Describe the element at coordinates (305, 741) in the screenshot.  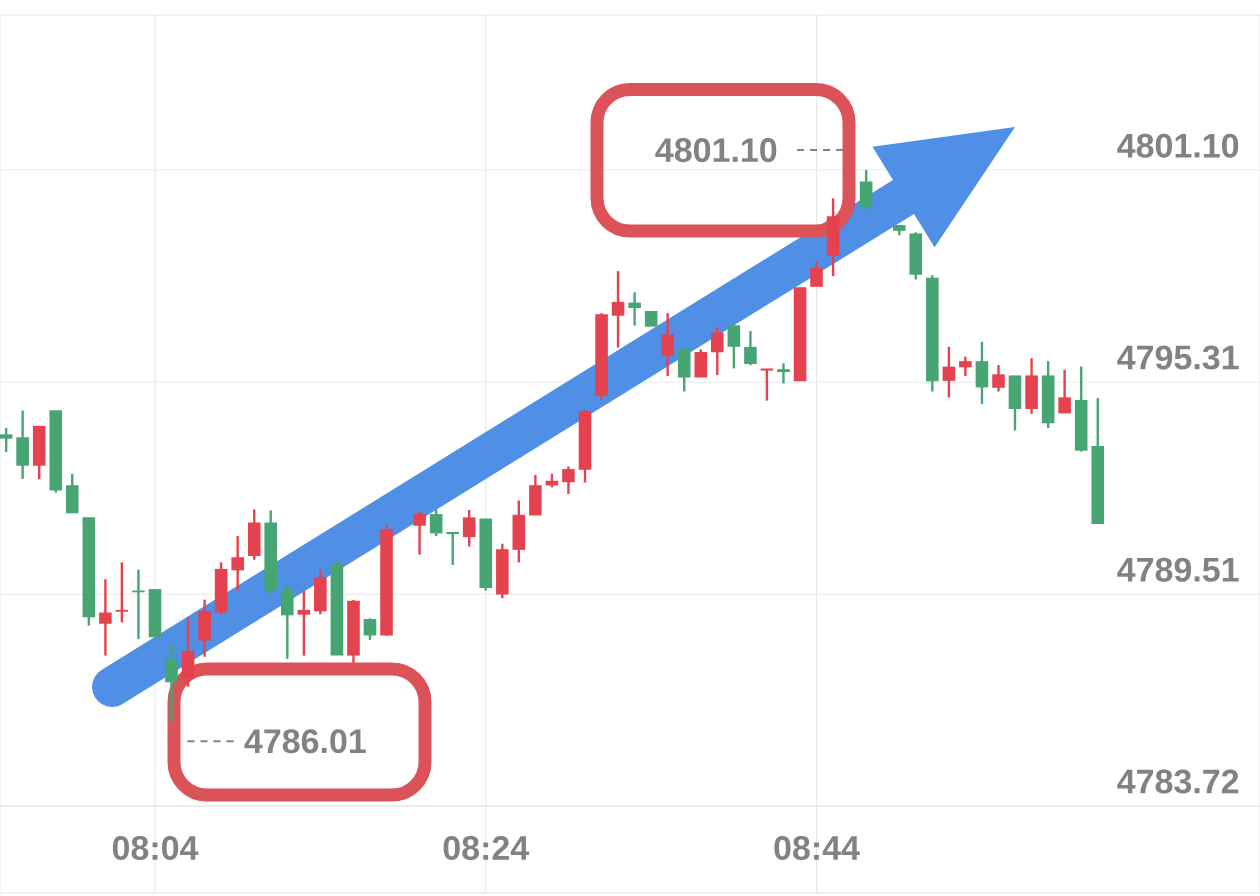
I see `annotation: 4786.01` at that location.